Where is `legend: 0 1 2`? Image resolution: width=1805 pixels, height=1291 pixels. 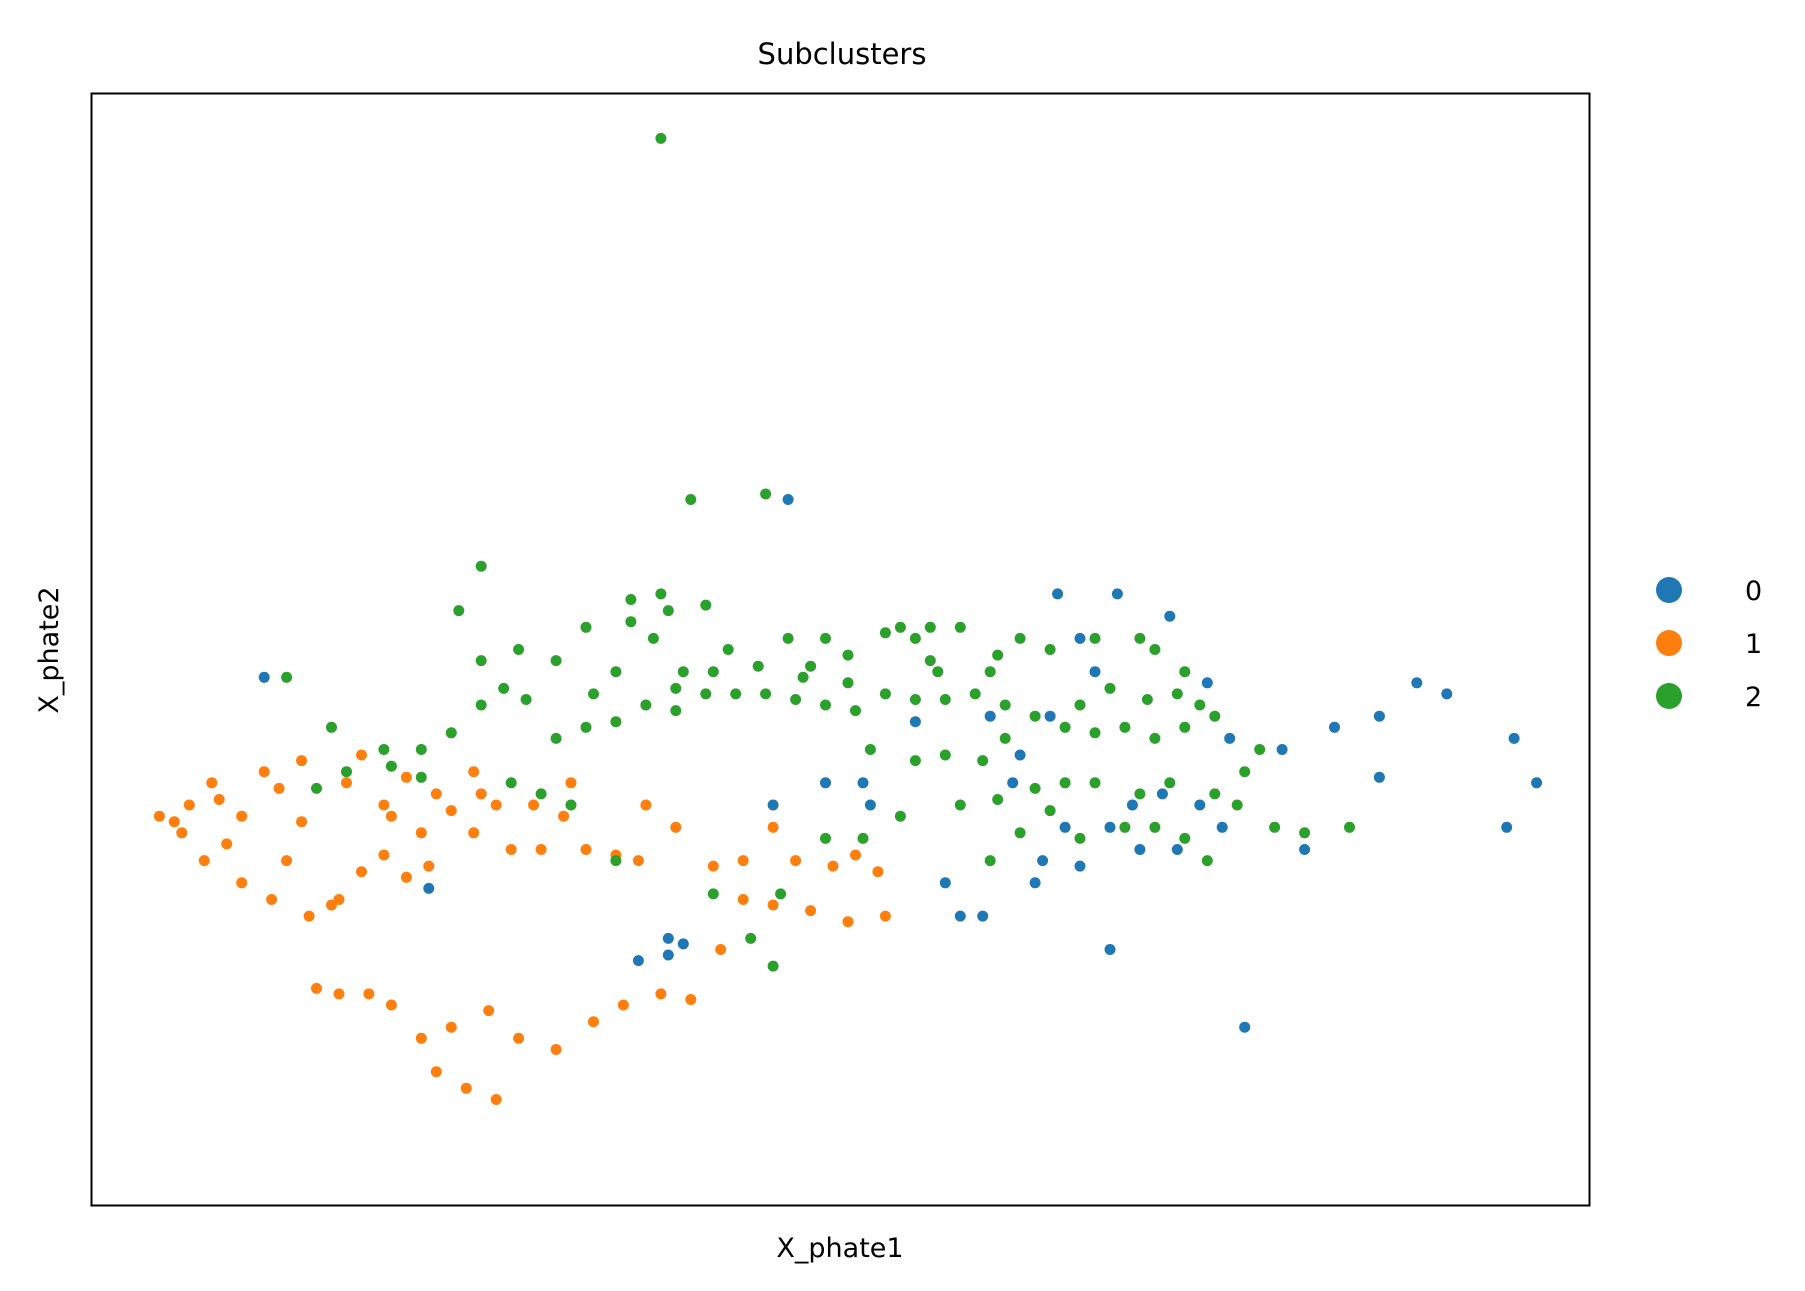 legend: 0 1 2 is located at coordinates (1709, 644).